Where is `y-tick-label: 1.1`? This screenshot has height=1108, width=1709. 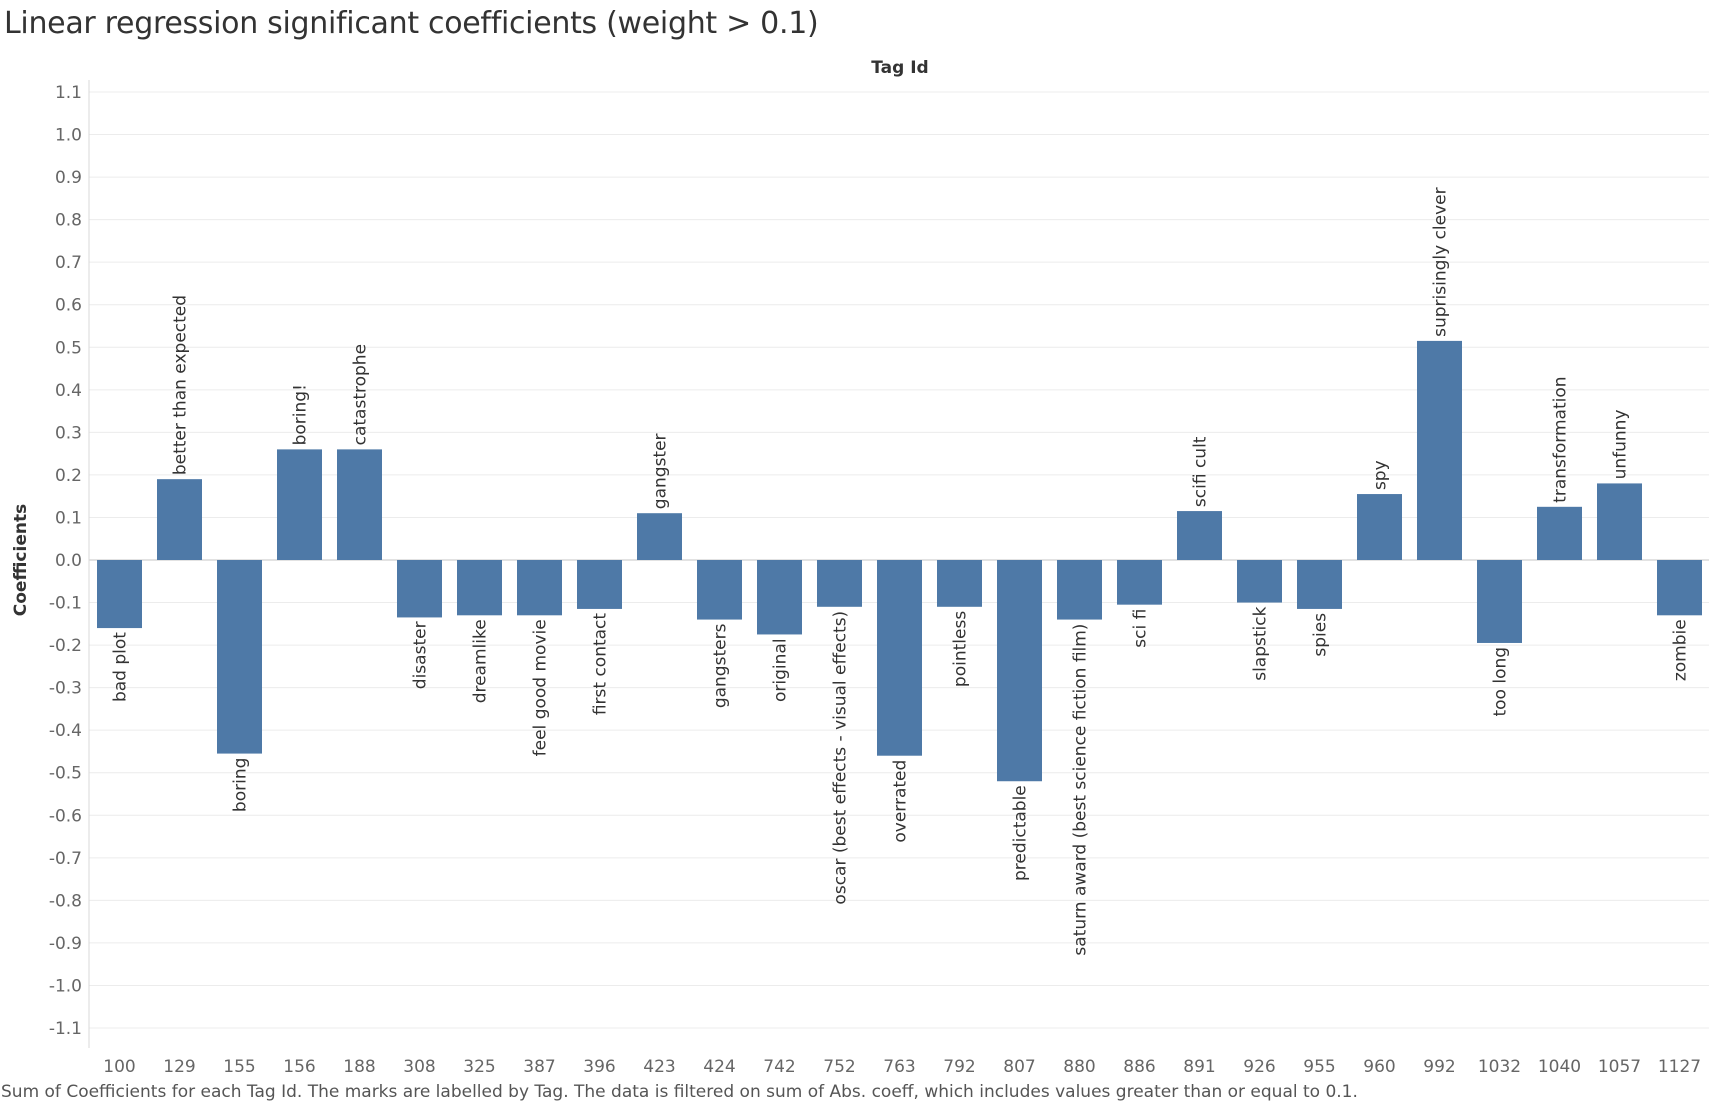 y-tick-label: 1.1 is located at coordinates (68, 93).